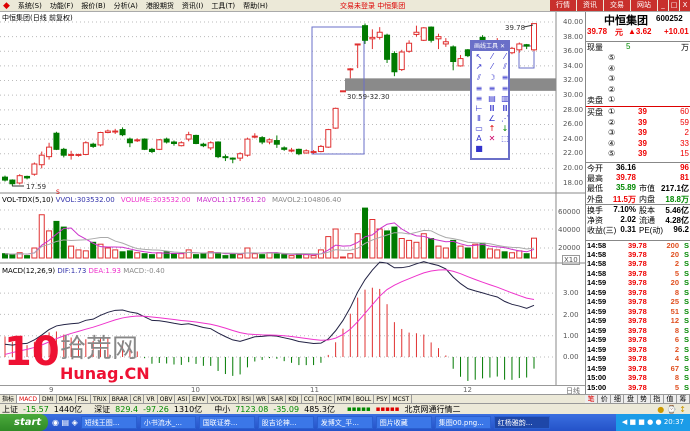 This screenshot has height=431, width=690. What do you see at coordinates (254, 256) in the screenshot?
I see `volume-bar` at bounding box center [254, 256].